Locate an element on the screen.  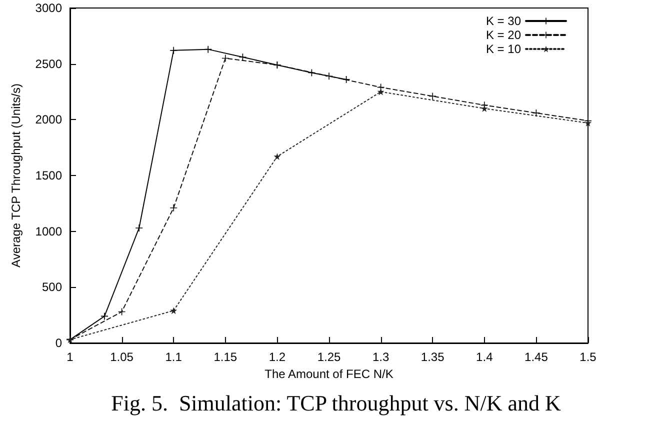
x-tick-label: 1.45 is located at coordinates (536, 357).